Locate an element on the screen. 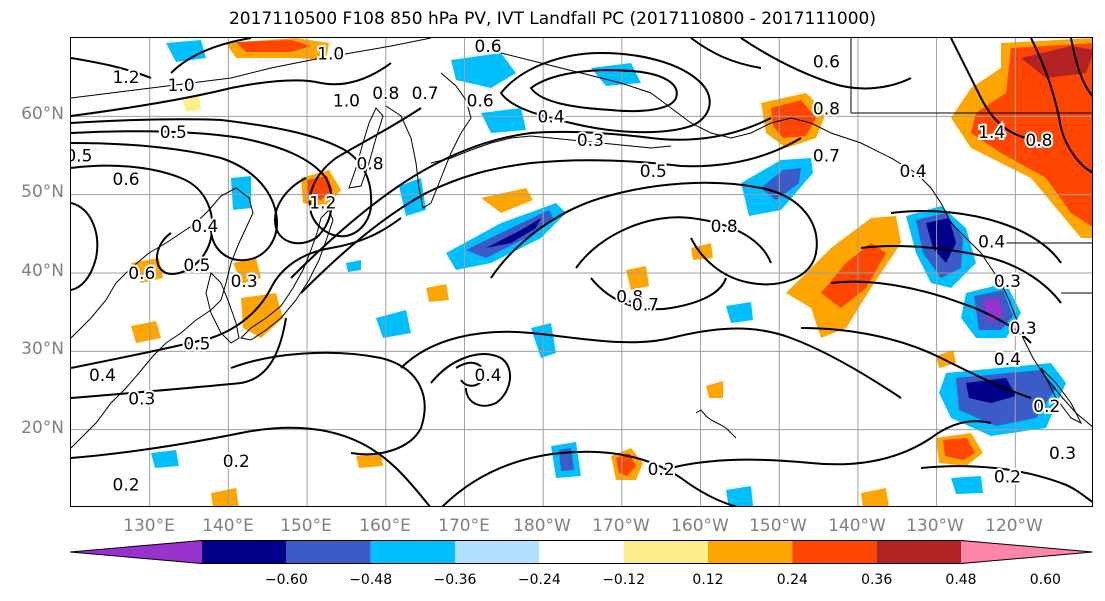 The height and width of the screenshot is (601, 1105). colorbar-tick-label: 0.48 is located at coordinates (961, 580).